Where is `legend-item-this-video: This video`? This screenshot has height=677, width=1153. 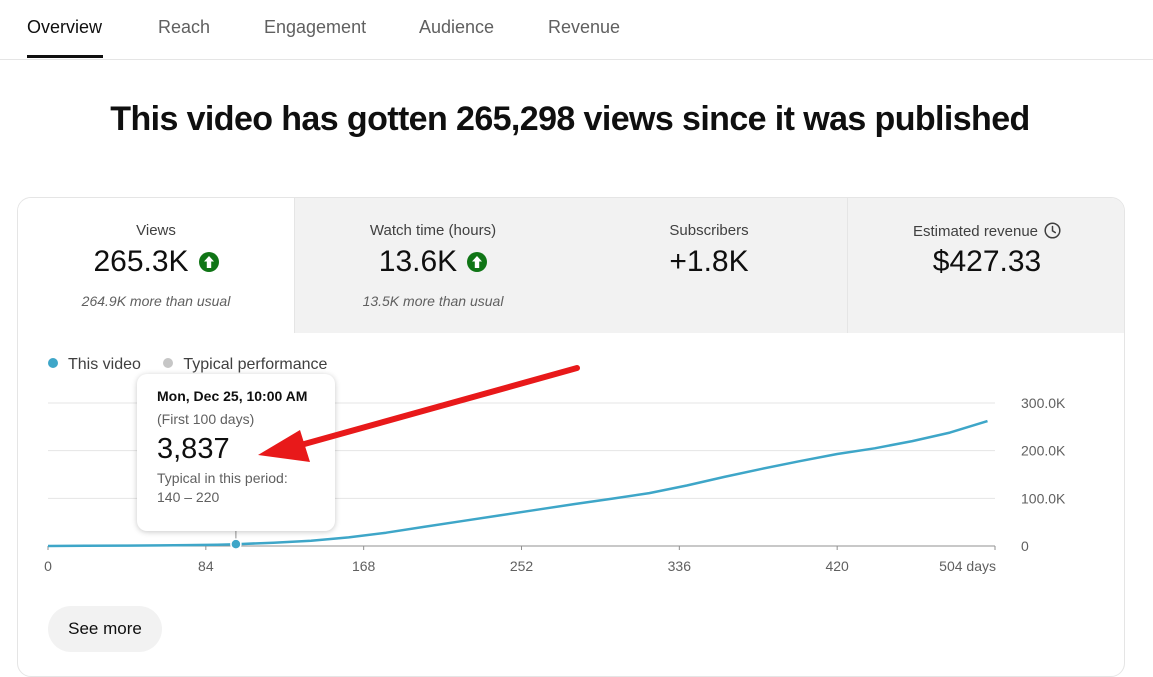
legend-item-this-video: This video is located at coordinates (94, 365).